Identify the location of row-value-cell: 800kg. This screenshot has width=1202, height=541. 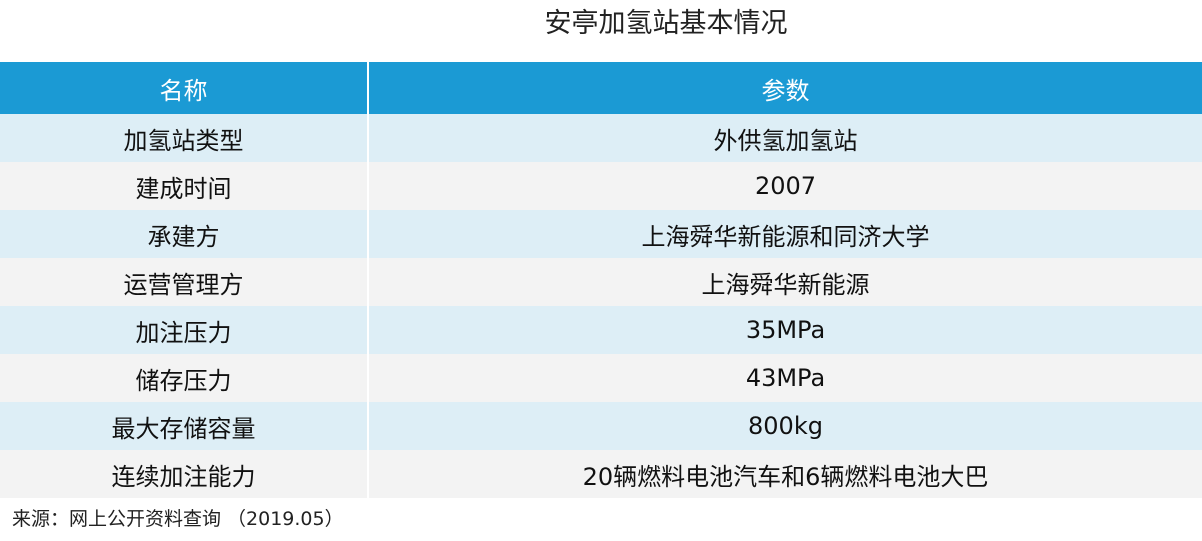
(785, 426).